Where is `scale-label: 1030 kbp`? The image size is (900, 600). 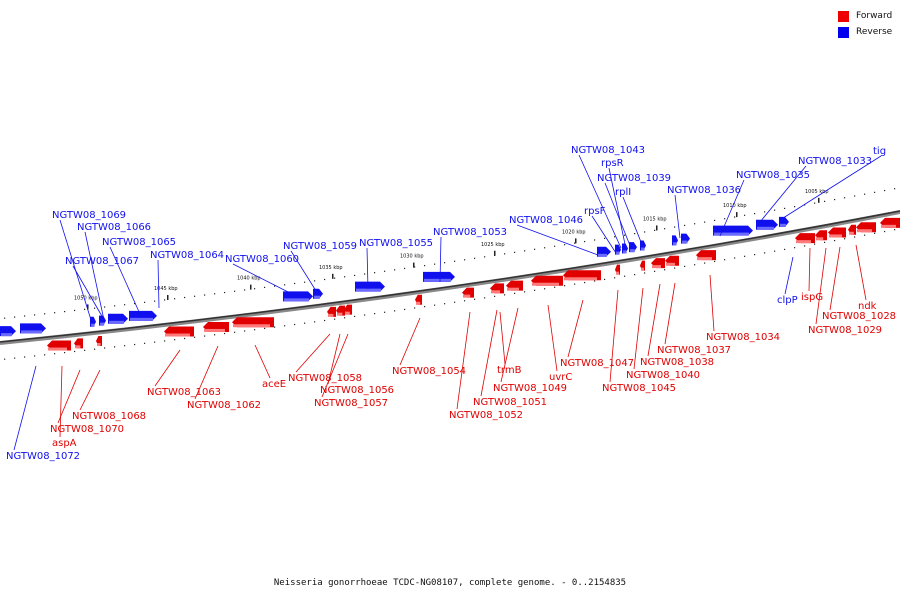 scale-label: 1030 kbp is located at coordinates (412, 257).